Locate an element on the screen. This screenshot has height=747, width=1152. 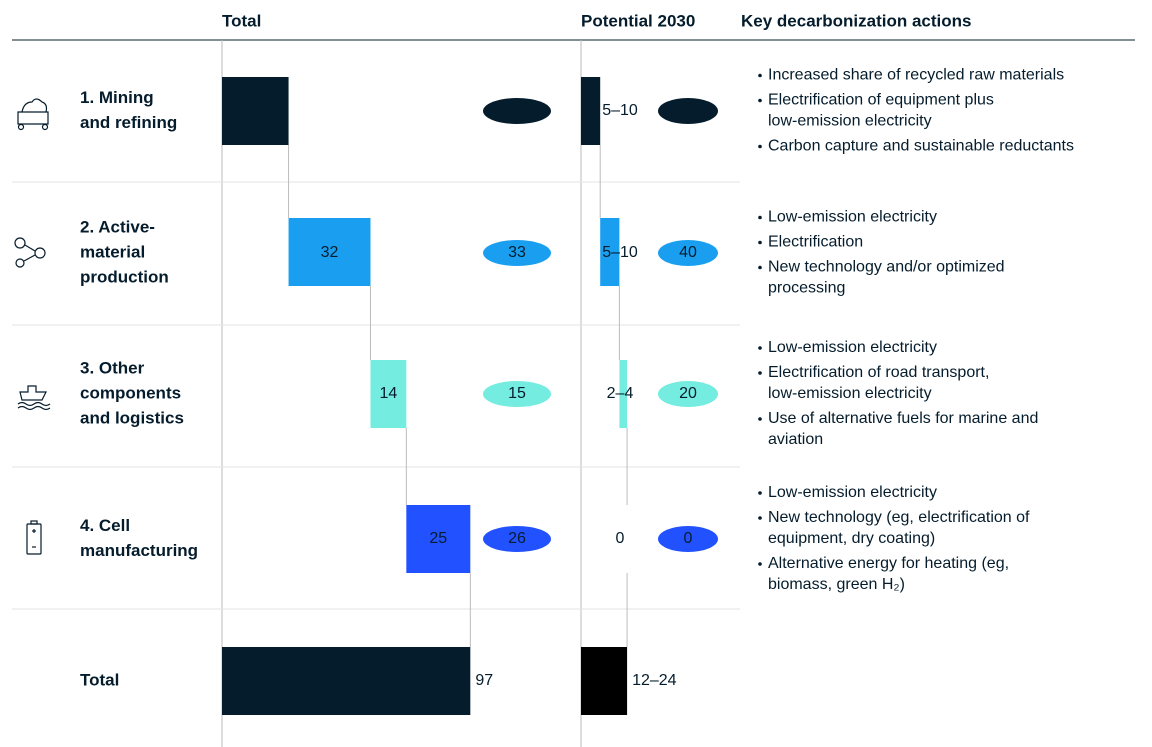
row-label: material is located at coordinates (112, 251).